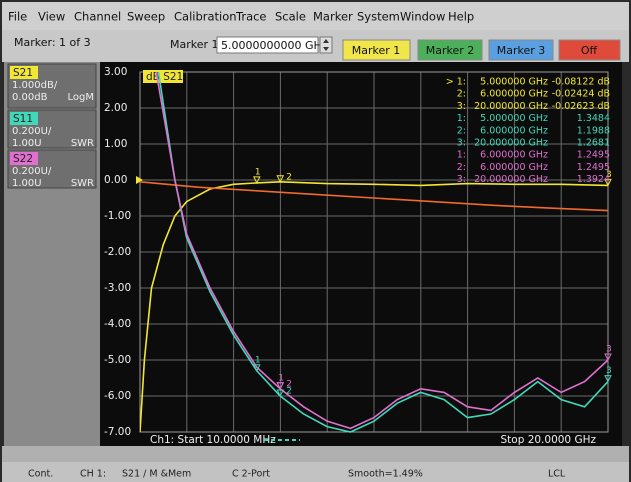 The image size is (631, 482). I want to click on y-tick-label: -7.00, so click(117, 432).